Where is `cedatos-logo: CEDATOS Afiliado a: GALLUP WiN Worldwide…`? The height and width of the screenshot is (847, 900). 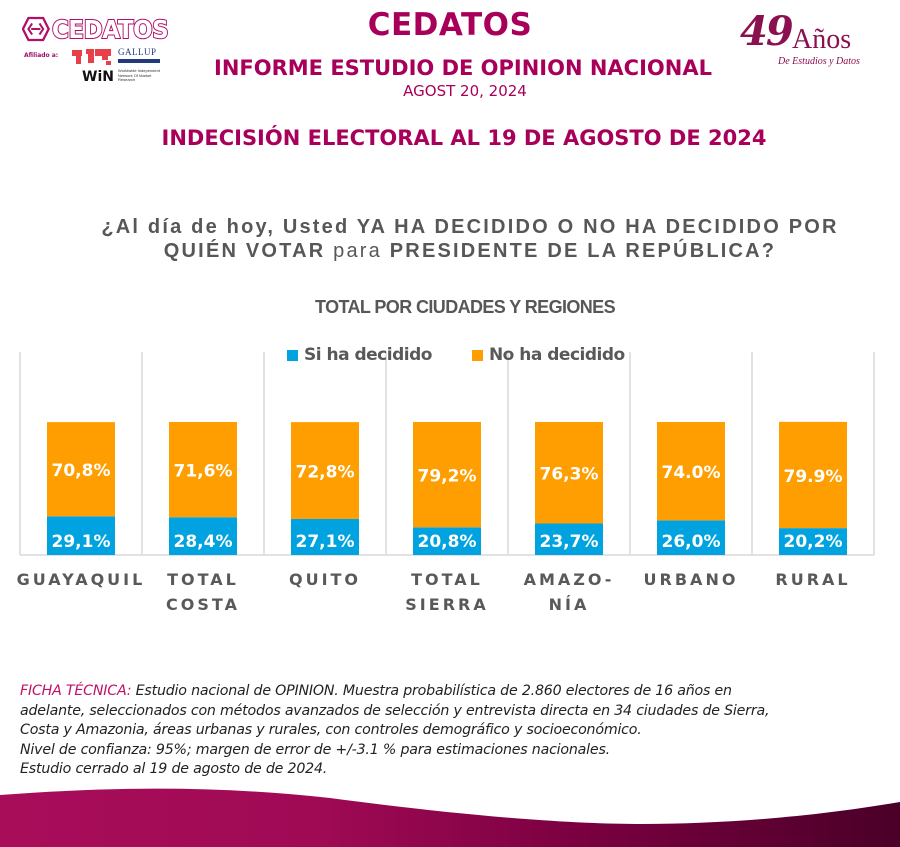 cedatos-logo: CEDATOS Afiliado a: GALLUP WiN Worldwide… is located at coordinates (102, 48).